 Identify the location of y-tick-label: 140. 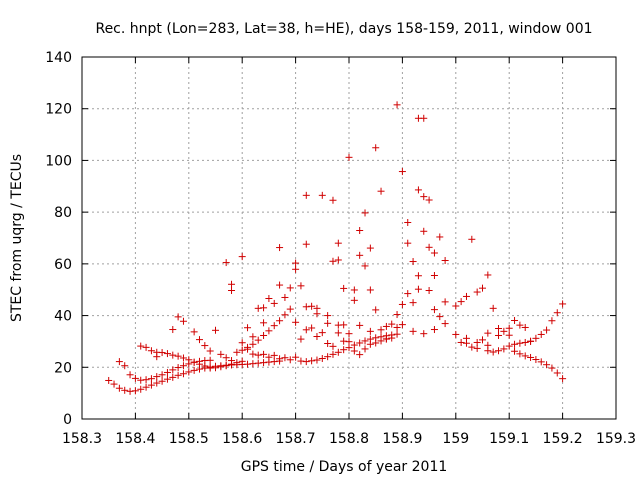
(58, 58).